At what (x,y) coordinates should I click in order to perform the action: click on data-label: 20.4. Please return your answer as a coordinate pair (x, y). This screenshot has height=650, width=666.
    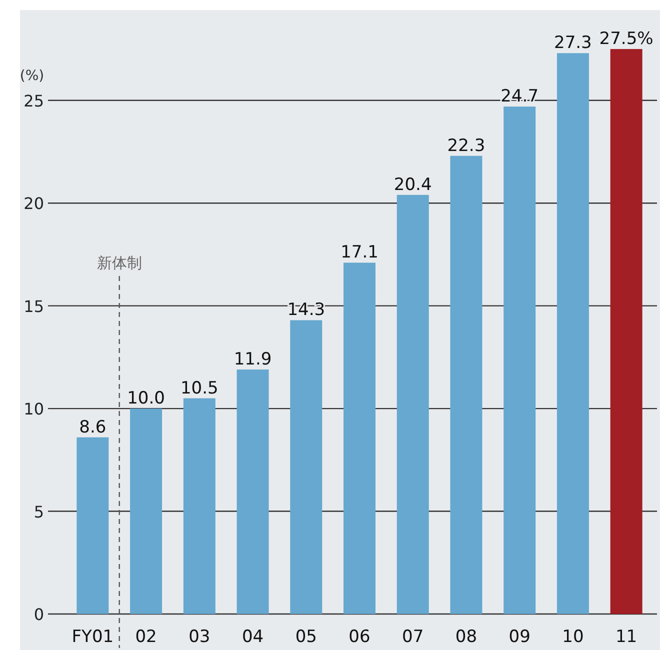
    Looking at the image, I should click on (413, 184).